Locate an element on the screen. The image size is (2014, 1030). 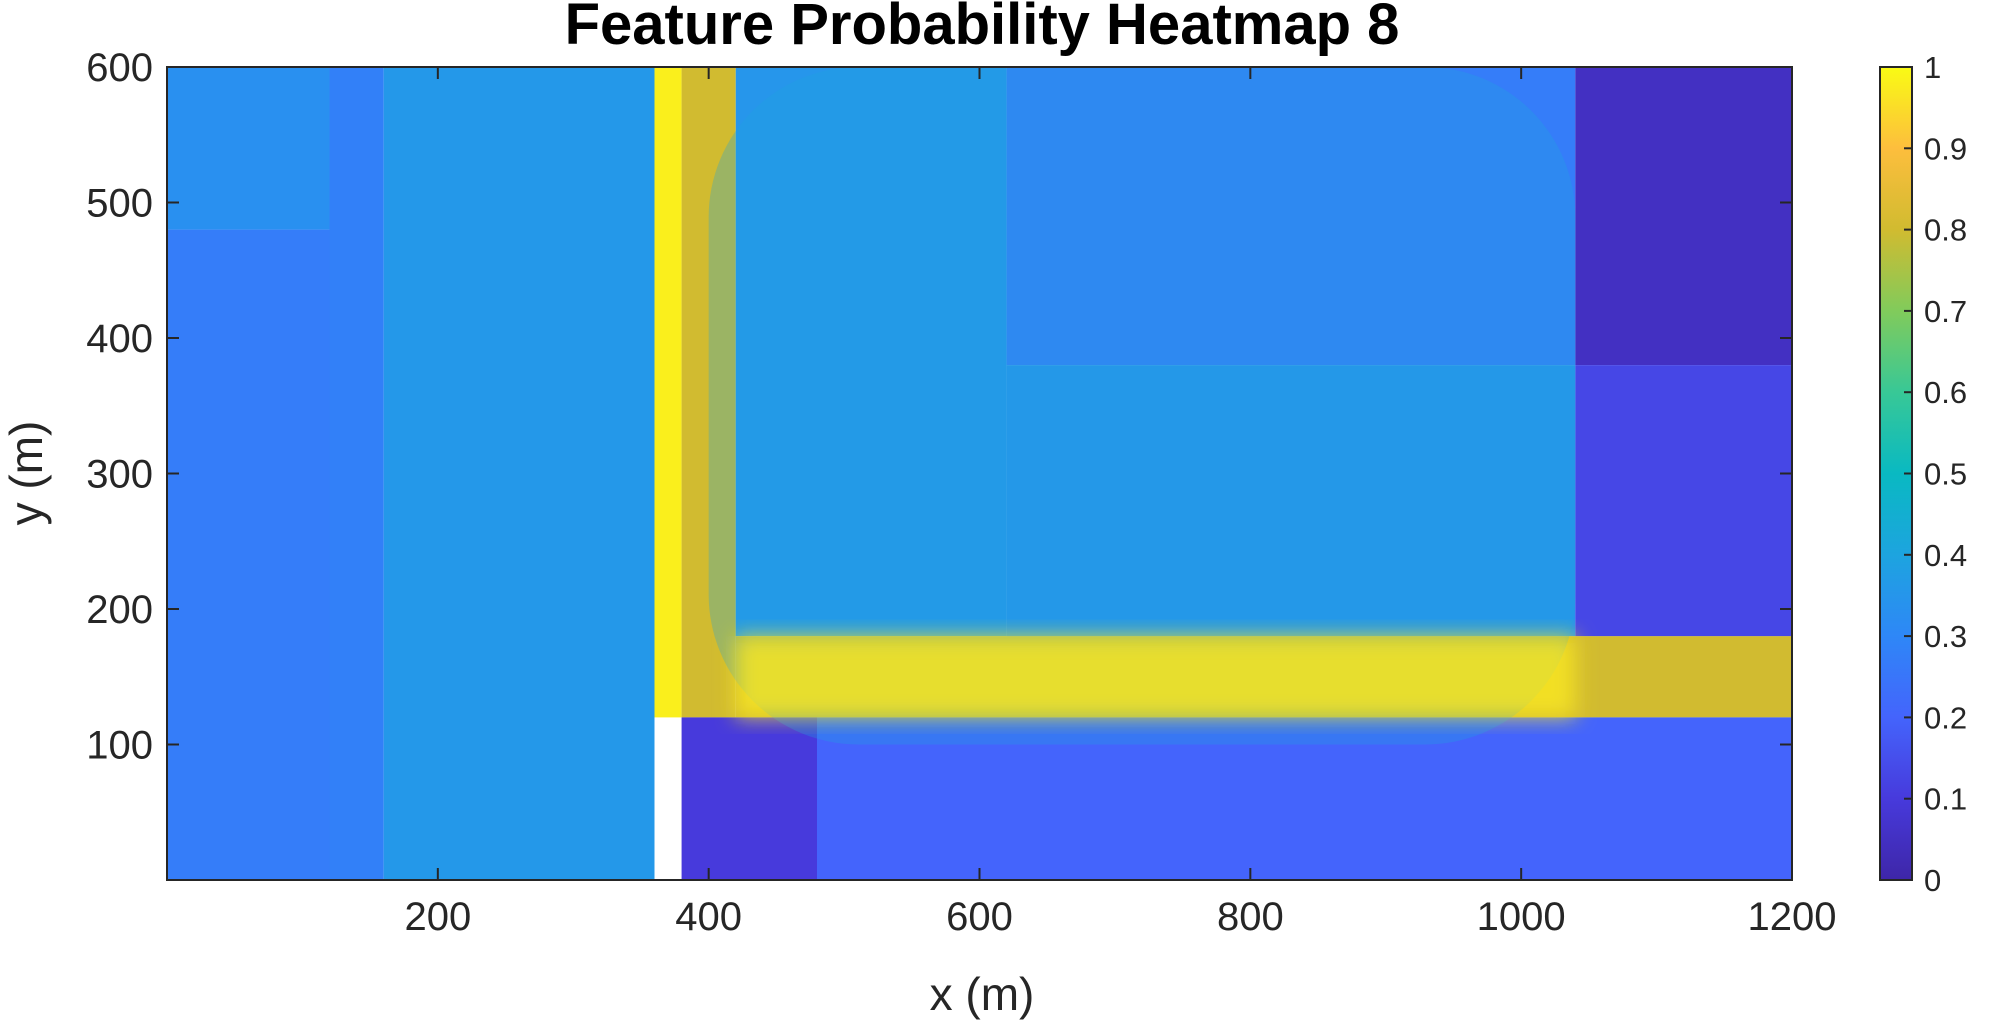
colorbar: 0 0.1 0.2 0.3 0.4 0.5 0.6 0.7 0.8 0.9 1 is located at coordinates (1923, 474).